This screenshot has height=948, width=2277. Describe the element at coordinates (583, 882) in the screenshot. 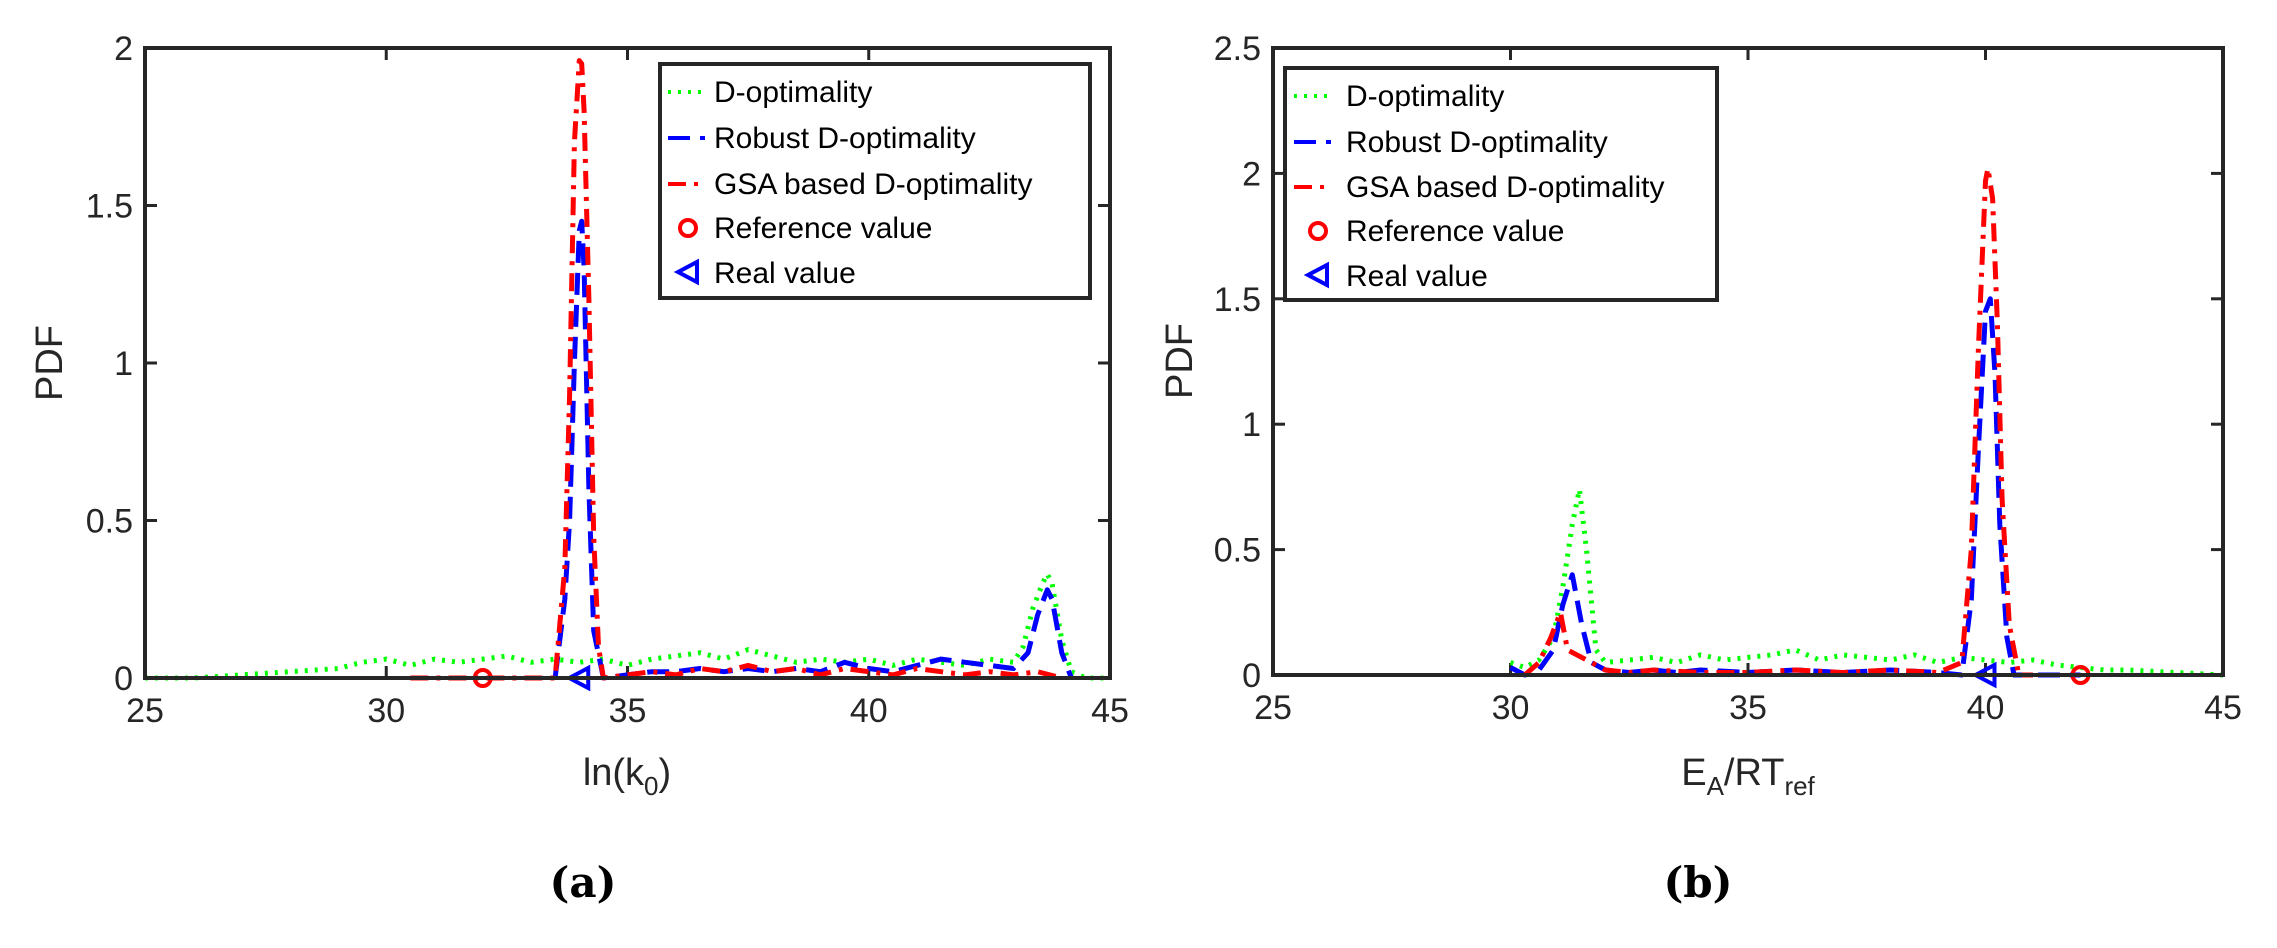

I see `caption-a: (a)` at that location.